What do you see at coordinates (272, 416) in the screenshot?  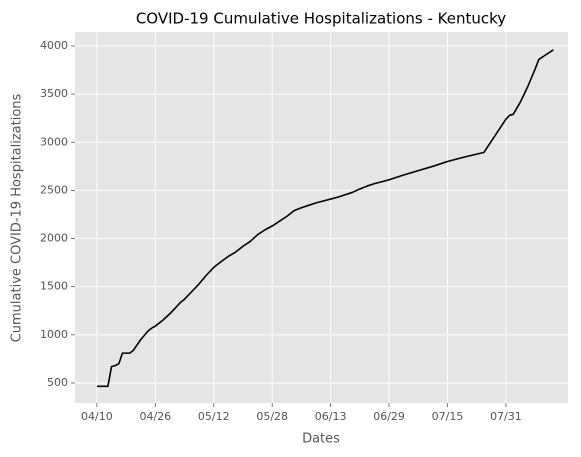 I see `x-tick-label: 05/28` at bounding box center [272, 416].